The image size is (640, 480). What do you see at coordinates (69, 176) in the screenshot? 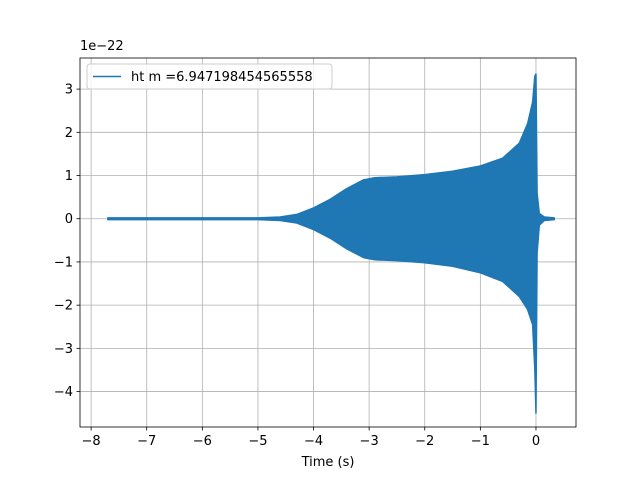
I see `y-tick-label: 1` at bounding box center [69, 176].